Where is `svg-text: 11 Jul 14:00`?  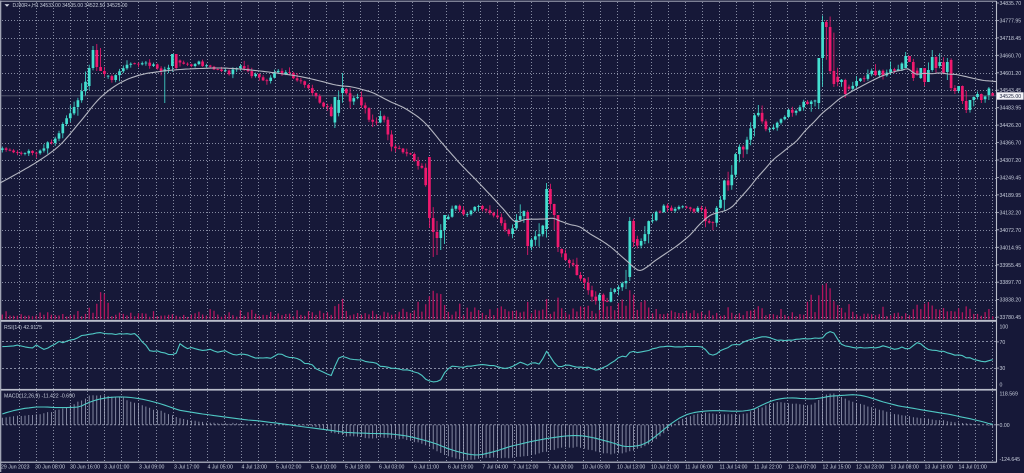 svg-text: 11 Jul 14:00 is located at coordinates (734, 468).